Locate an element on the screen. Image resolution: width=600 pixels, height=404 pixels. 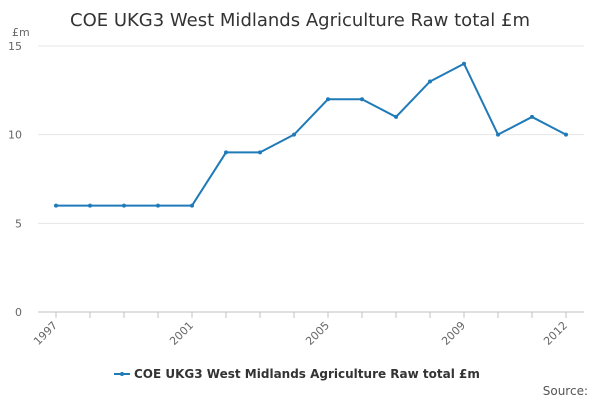
y-axis-unit-label: £m is located at coordinates (21, 32).